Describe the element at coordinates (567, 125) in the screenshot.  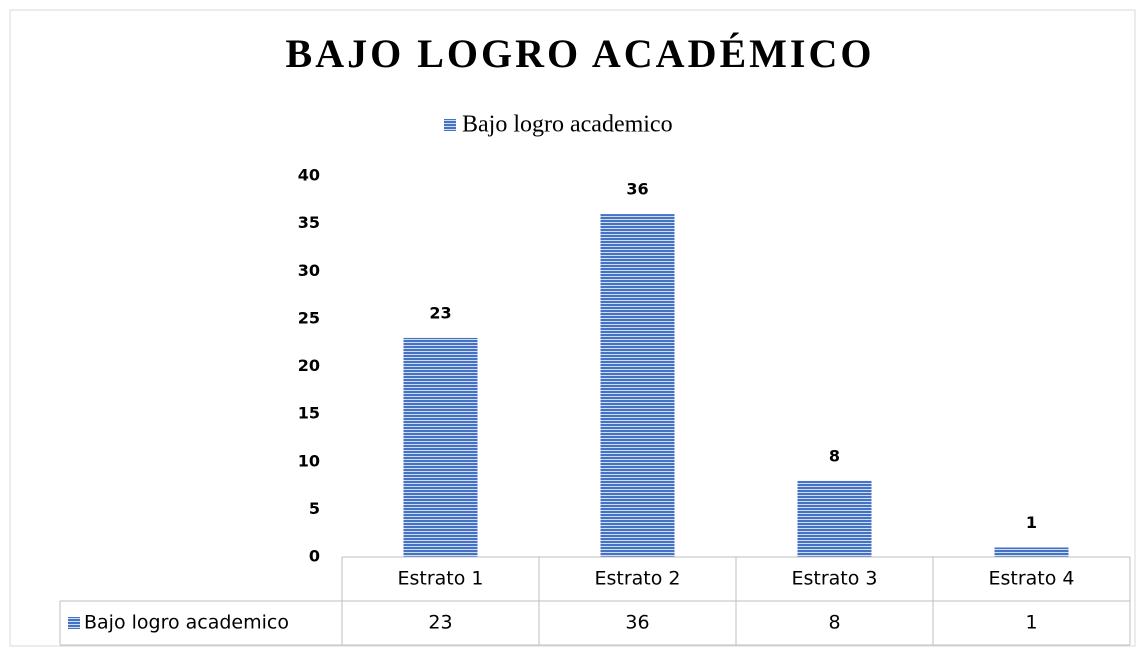
I see `legend-label: Bajo logro academico` at that location.